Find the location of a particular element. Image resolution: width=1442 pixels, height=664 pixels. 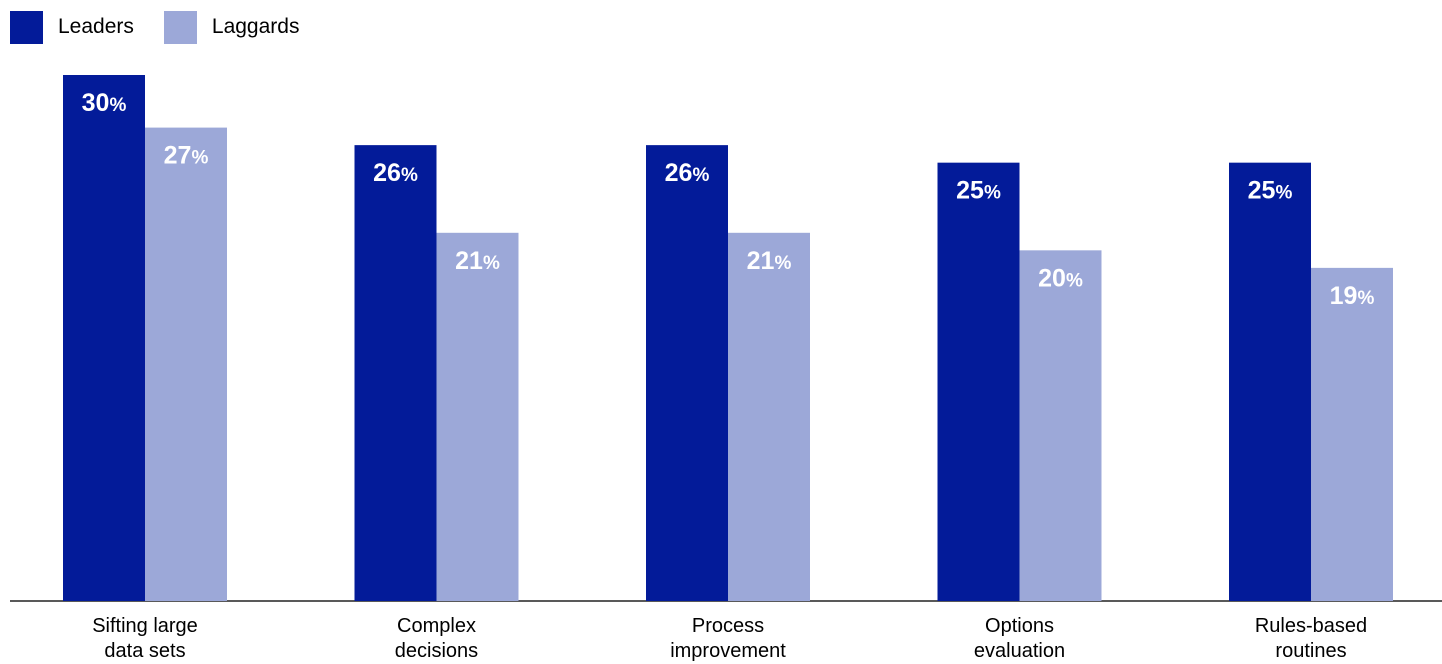

category-label: Complex is located at coordinates (436, 626).